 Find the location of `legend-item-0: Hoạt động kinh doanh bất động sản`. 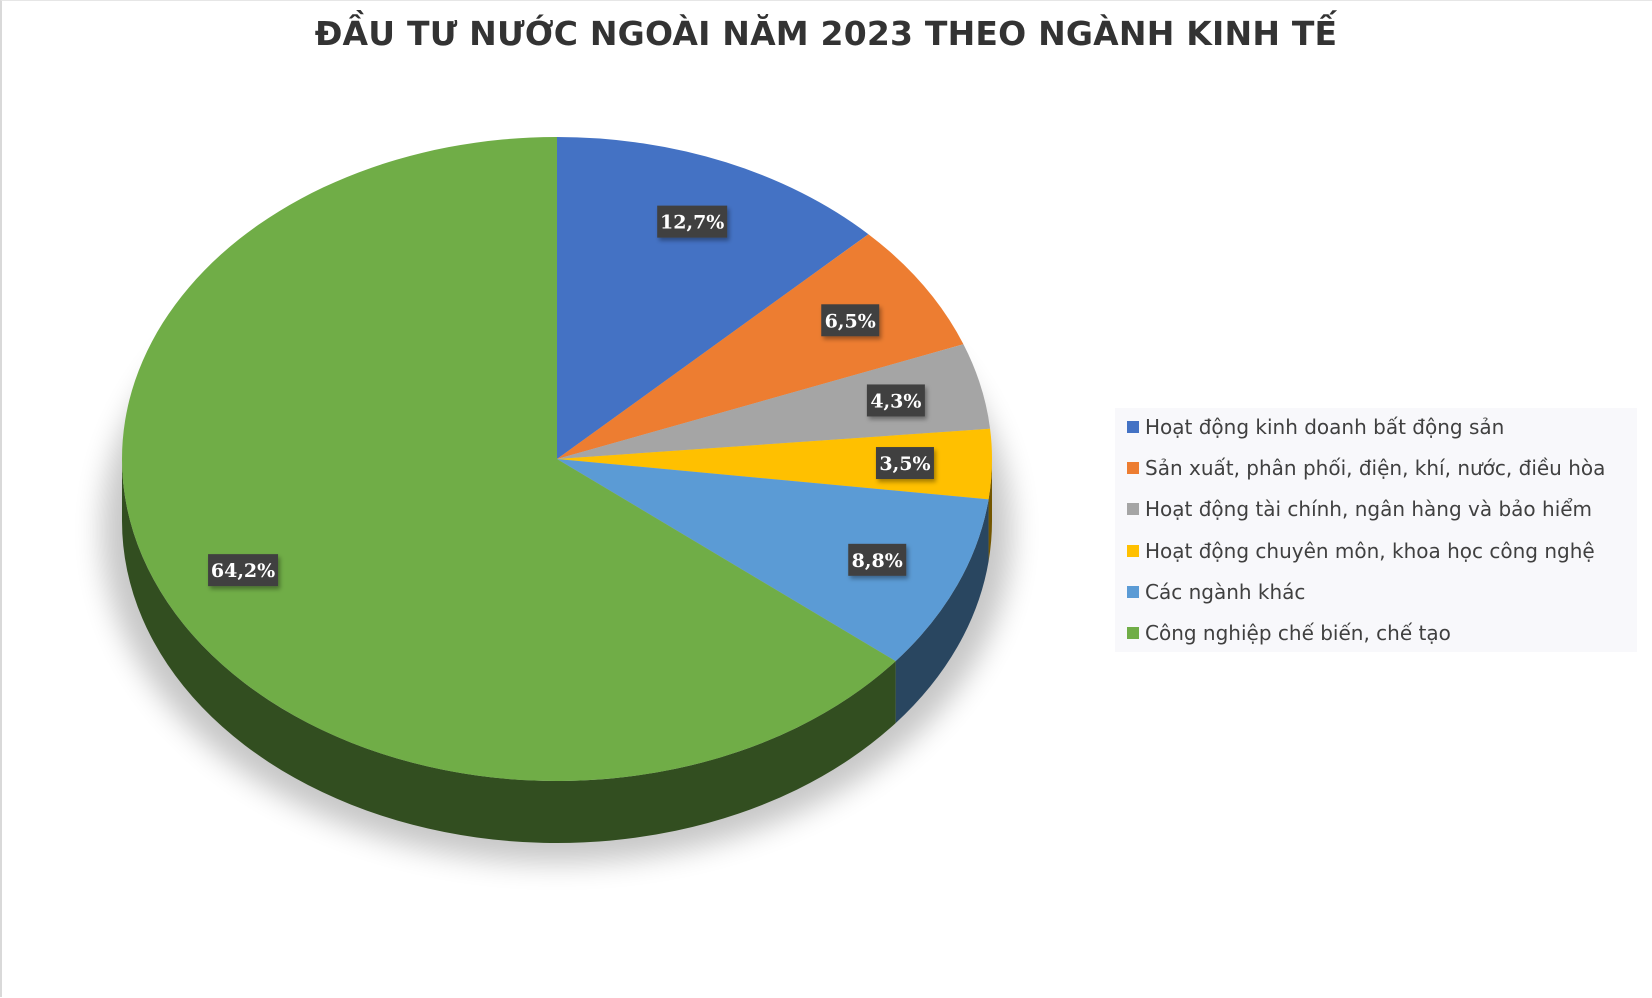

legend-item-0: Hoạt động kinh doanh bất động sản is located at coordinates (1315, 427).